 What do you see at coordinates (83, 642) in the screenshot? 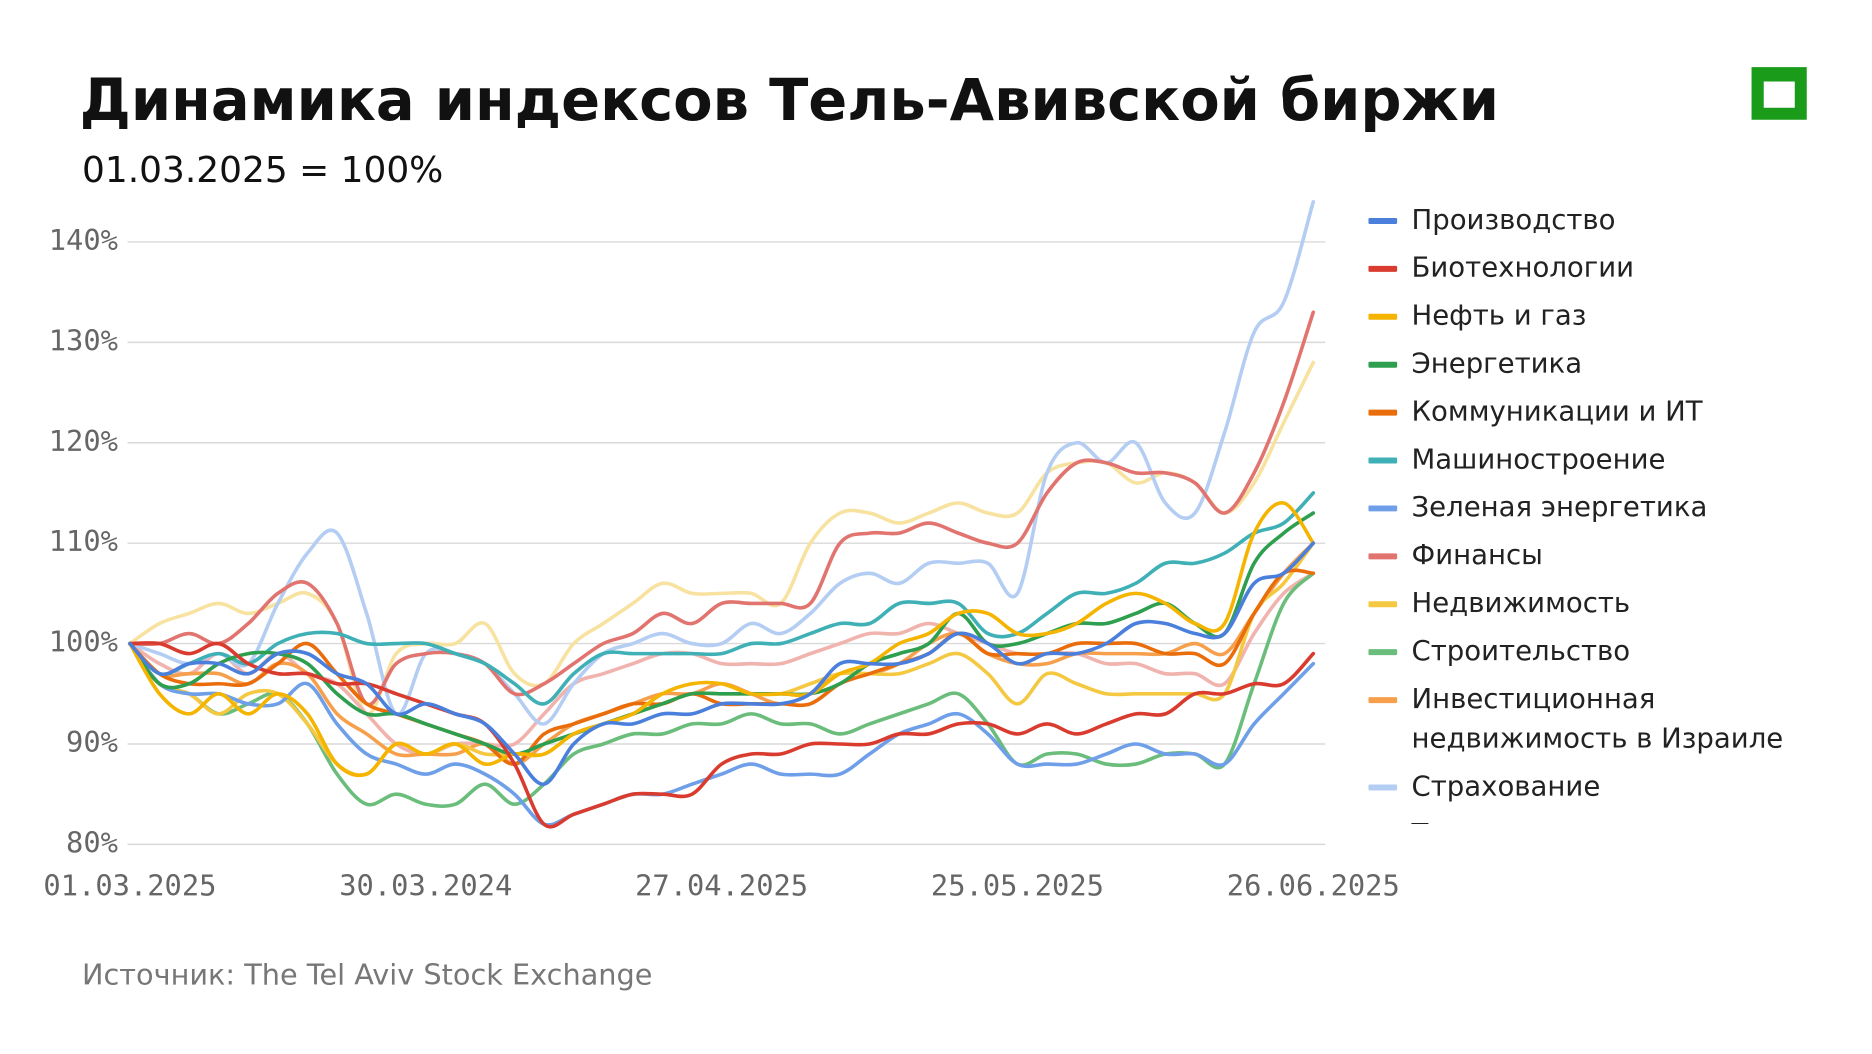
I see `y-tick-label: 100%` at bounding box center [83, 642].